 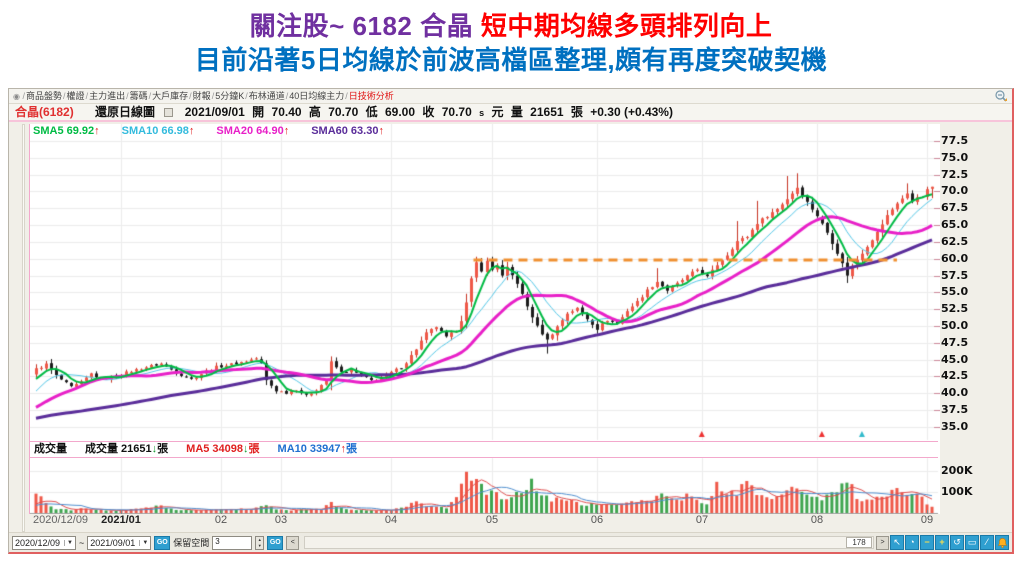 What do you see at coordinates (912, 542) in the screenshot?
I see `clock-icon: ◔` at bounding box center [912, 542].